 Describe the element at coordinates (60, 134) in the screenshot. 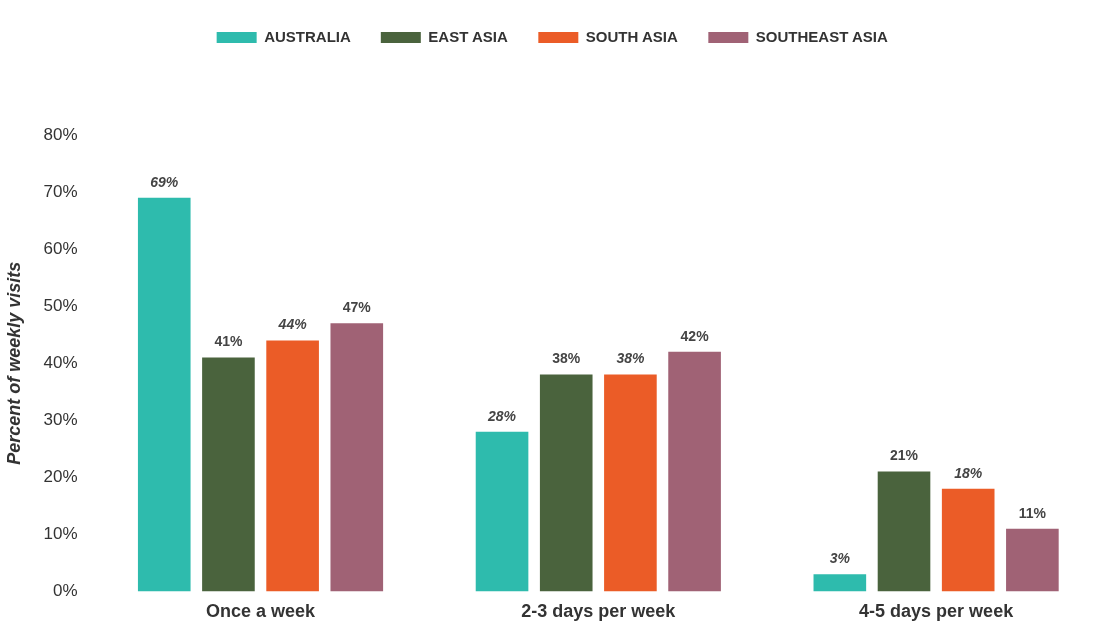

I see `y-tick-label: 80%` at that location.